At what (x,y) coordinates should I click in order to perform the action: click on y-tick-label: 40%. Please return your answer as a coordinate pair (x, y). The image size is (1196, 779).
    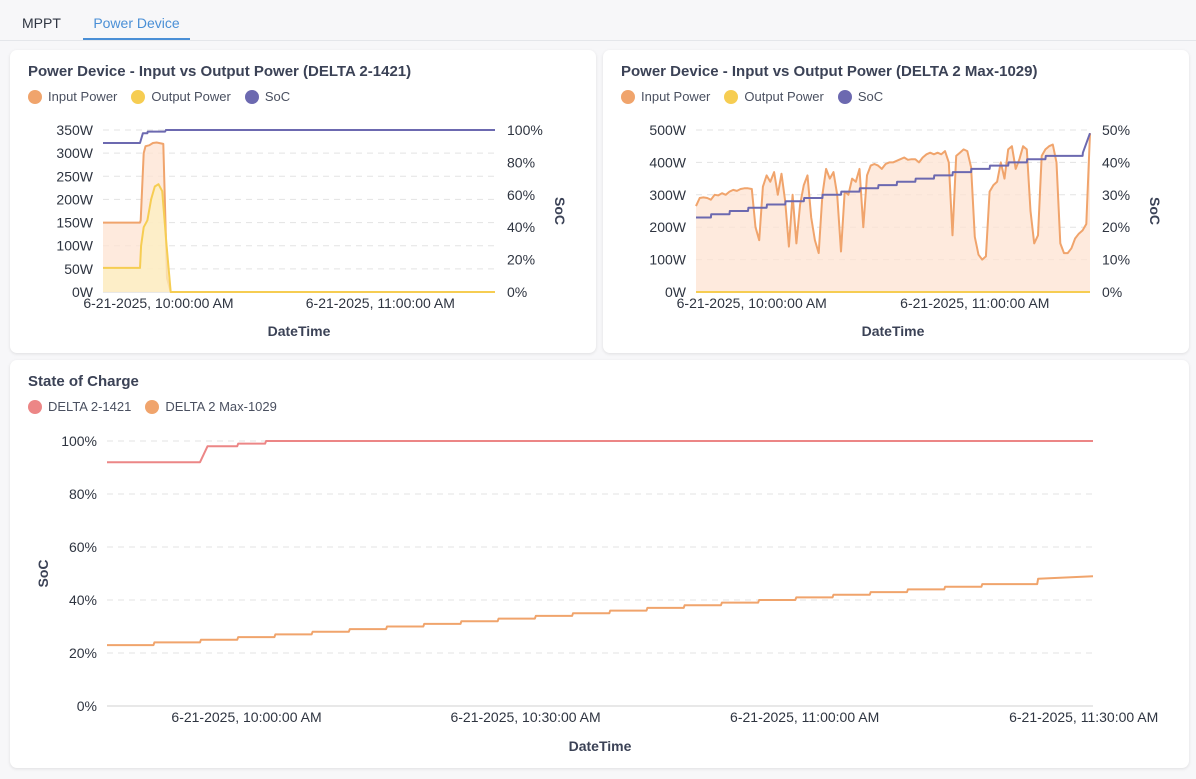
    Looking at the image, I should click on (83, 600).